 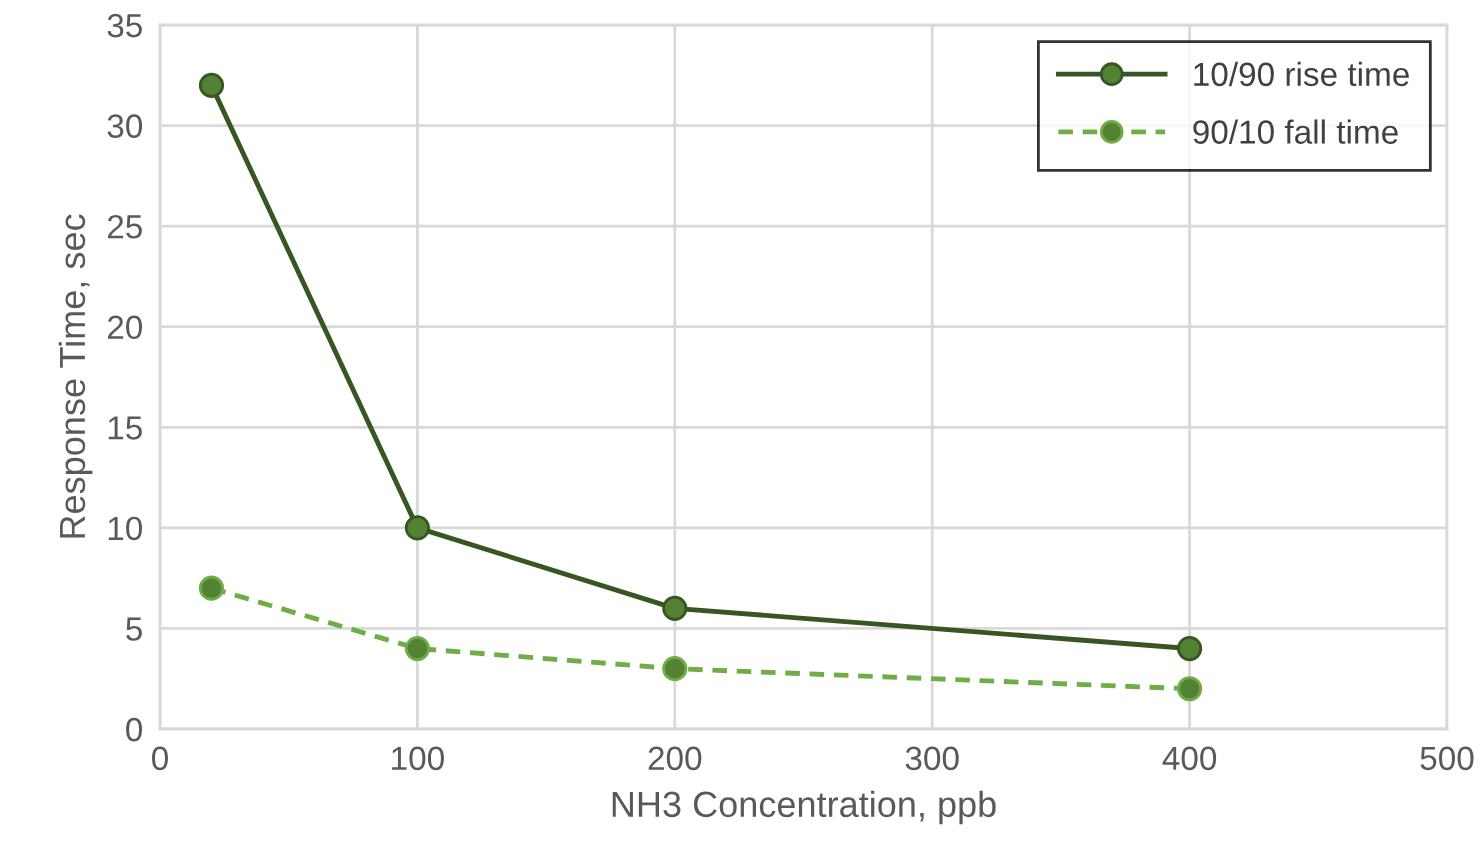 What do you see at coordinates (125, 428) in the screenshot?
I see `y-tick-label: 15` at bounding box center [125, 428].